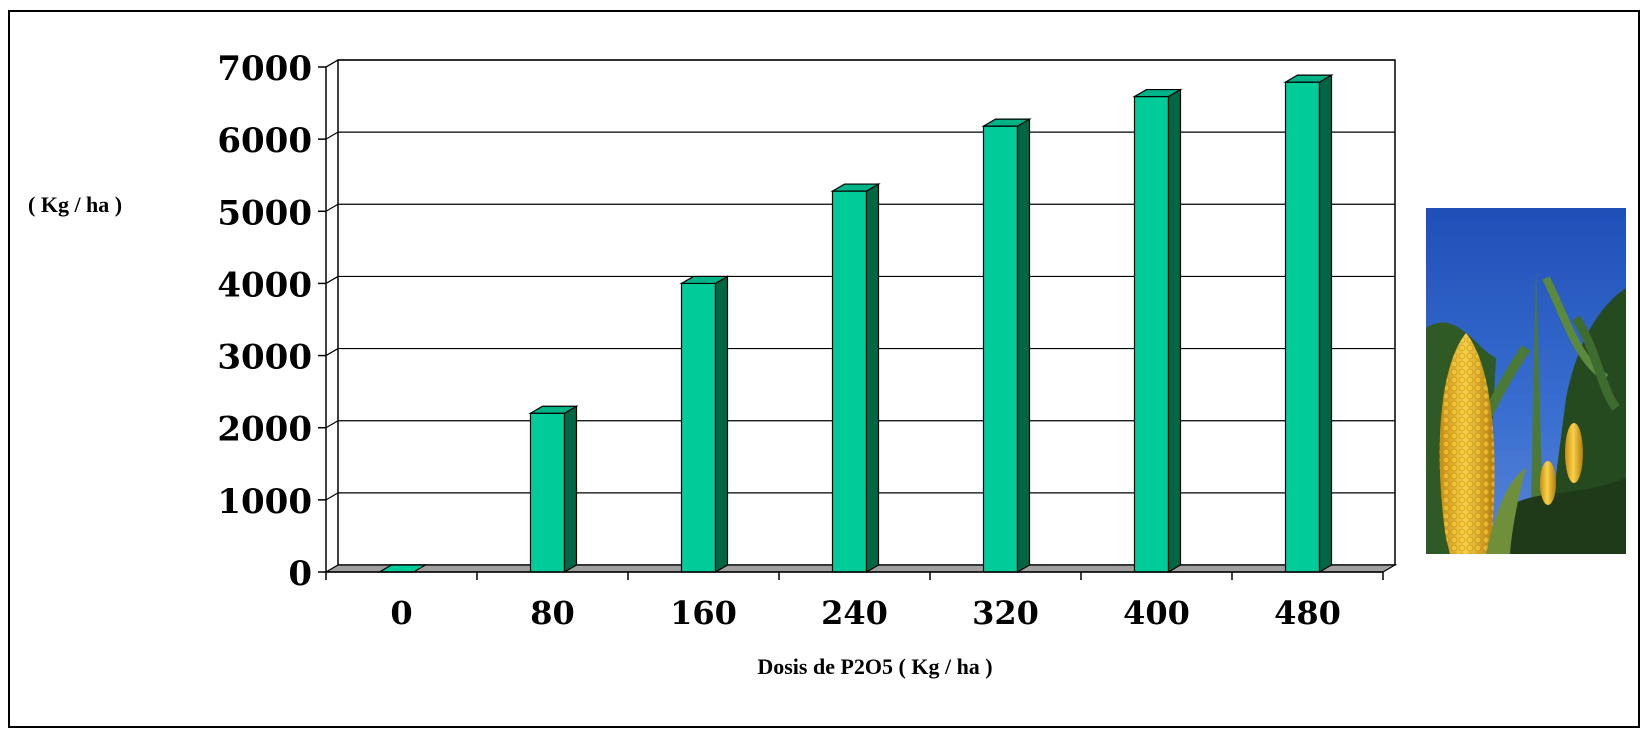  I want to click on y-axis-top-edge, so click(332, 63).